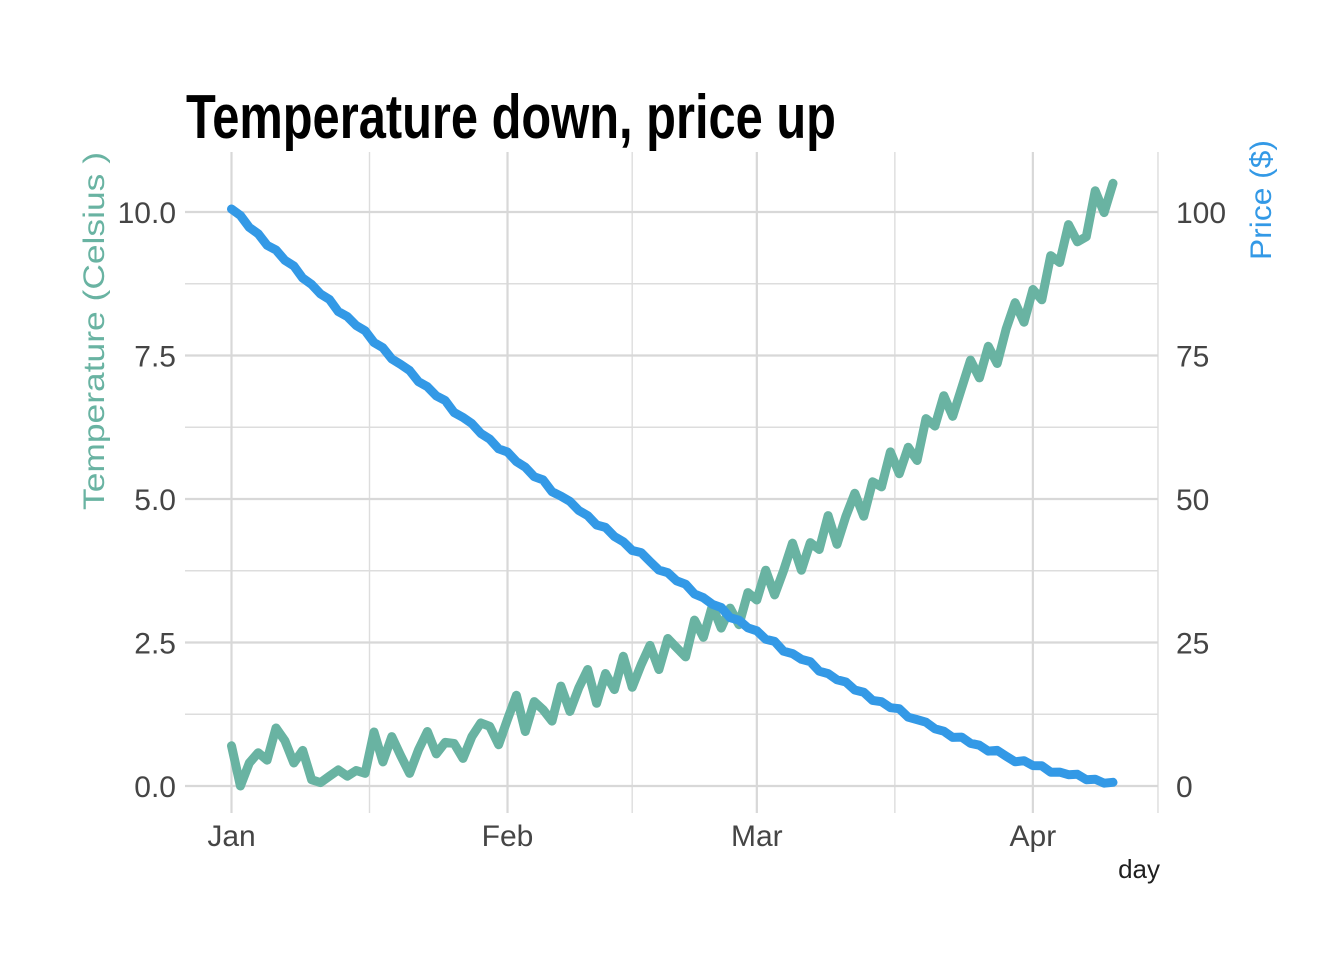 The image size is (1344, 960). I want to click on chart-title: Temperature down, price up, so click(511, 117).